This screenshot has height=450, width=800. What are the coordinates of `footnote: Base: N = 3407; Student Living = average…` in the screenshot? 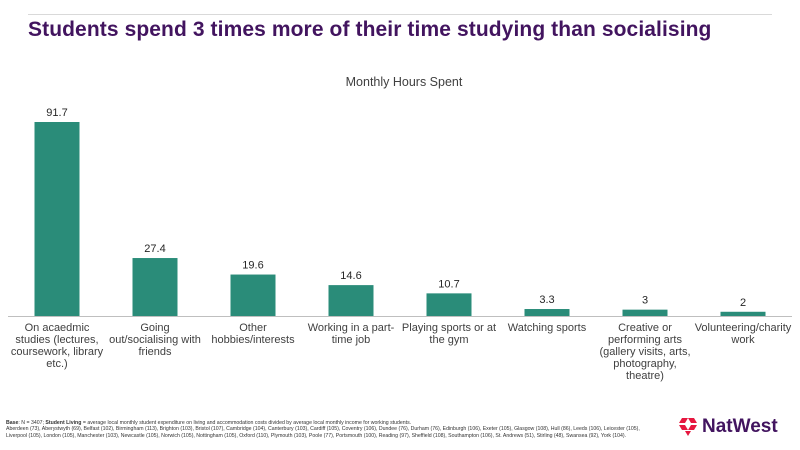 It's located at (326, 429).